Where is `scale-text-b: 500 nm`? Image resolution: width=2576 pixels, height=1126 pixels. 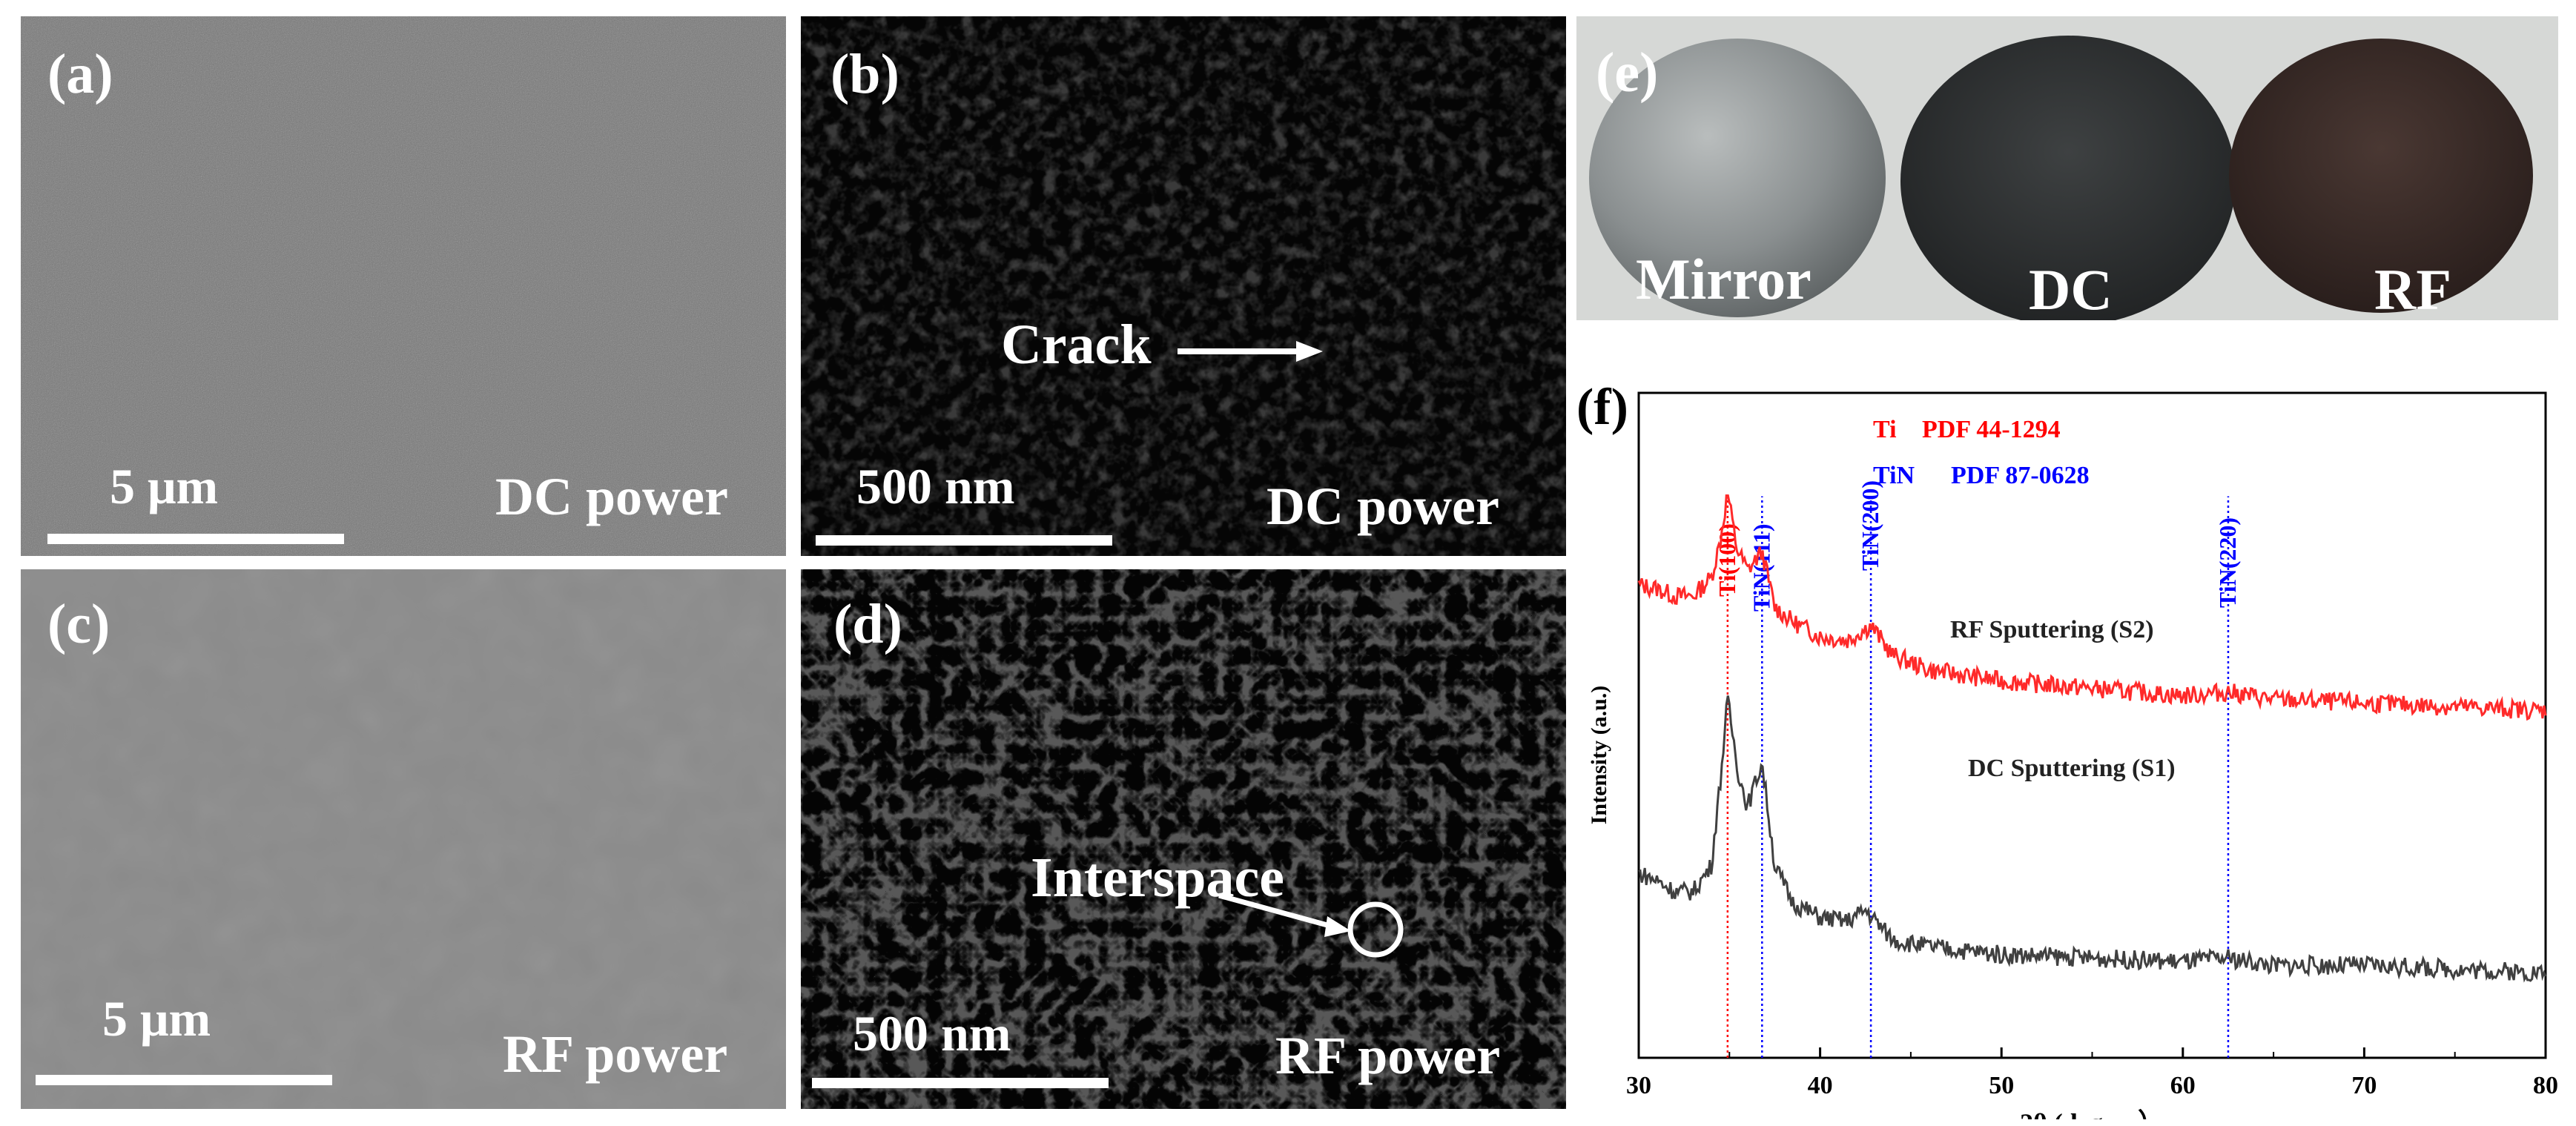 scale-text-b: 500 nm is located at coordinates (935, 486).